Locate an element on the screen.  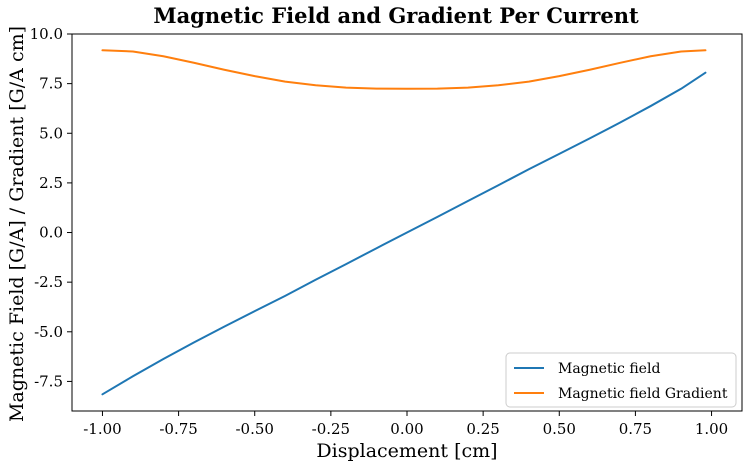
y-axis-label: Magnetic Field [G/A] / Gradient [G/A cm] is located at coordinates (17, 224).